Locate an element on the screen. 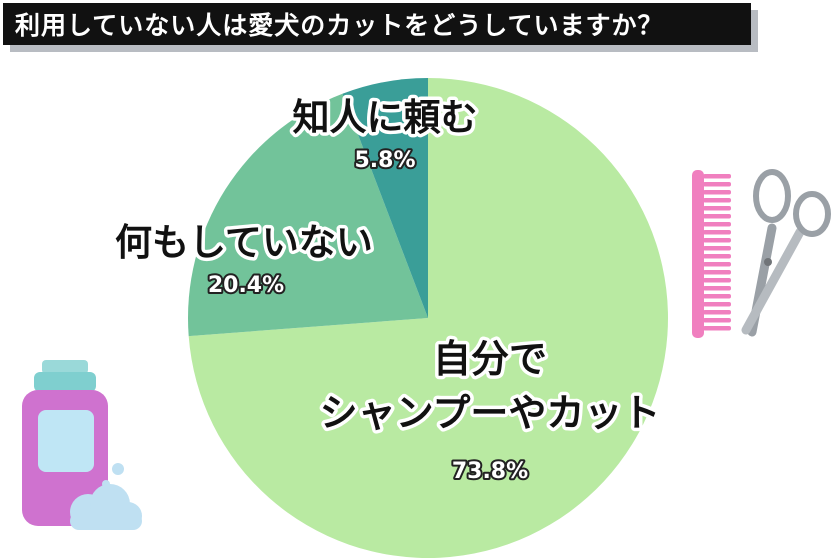  scissors-icon is located at coordinates (786, 253).